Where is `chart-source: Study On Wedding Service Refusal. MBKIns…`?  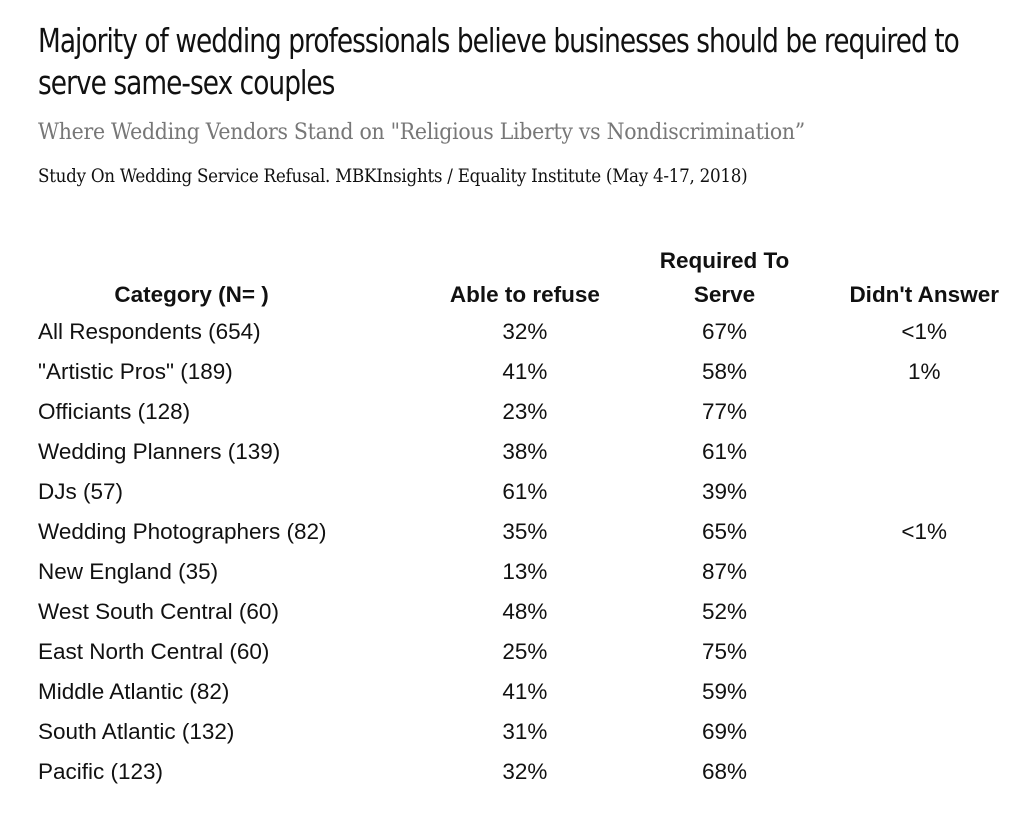 chart-source: Study On Wedding Service Refusal. MBKIns… is located at coordinates (393, 176).